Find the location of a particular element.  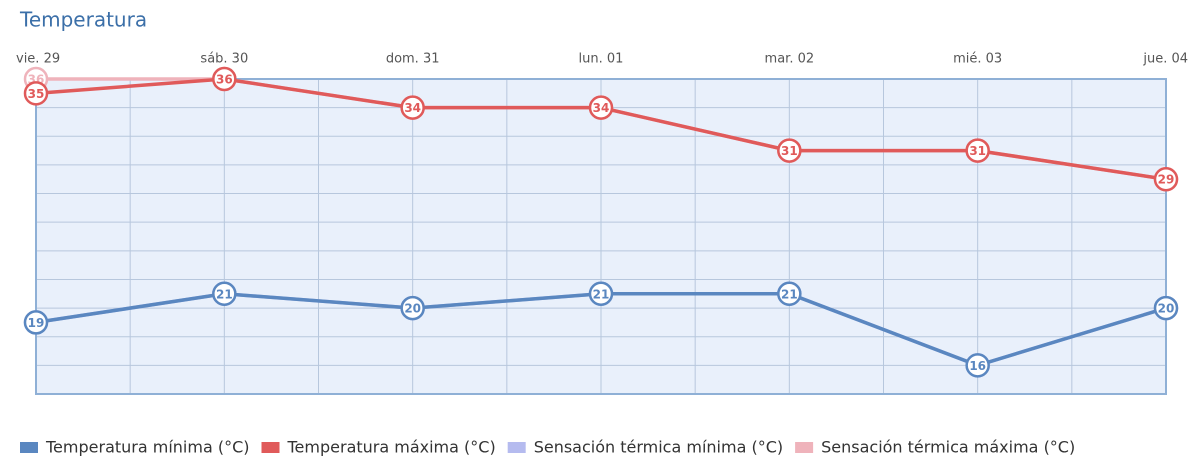

point-label: 16 is located at coordinates (977, 366).